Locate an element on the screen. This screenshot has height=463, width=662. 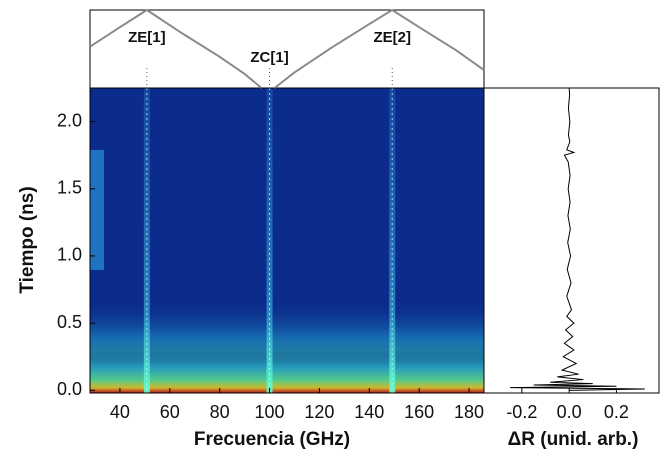
y-tick-label: 1.0 is located at coordinates (69, 255).